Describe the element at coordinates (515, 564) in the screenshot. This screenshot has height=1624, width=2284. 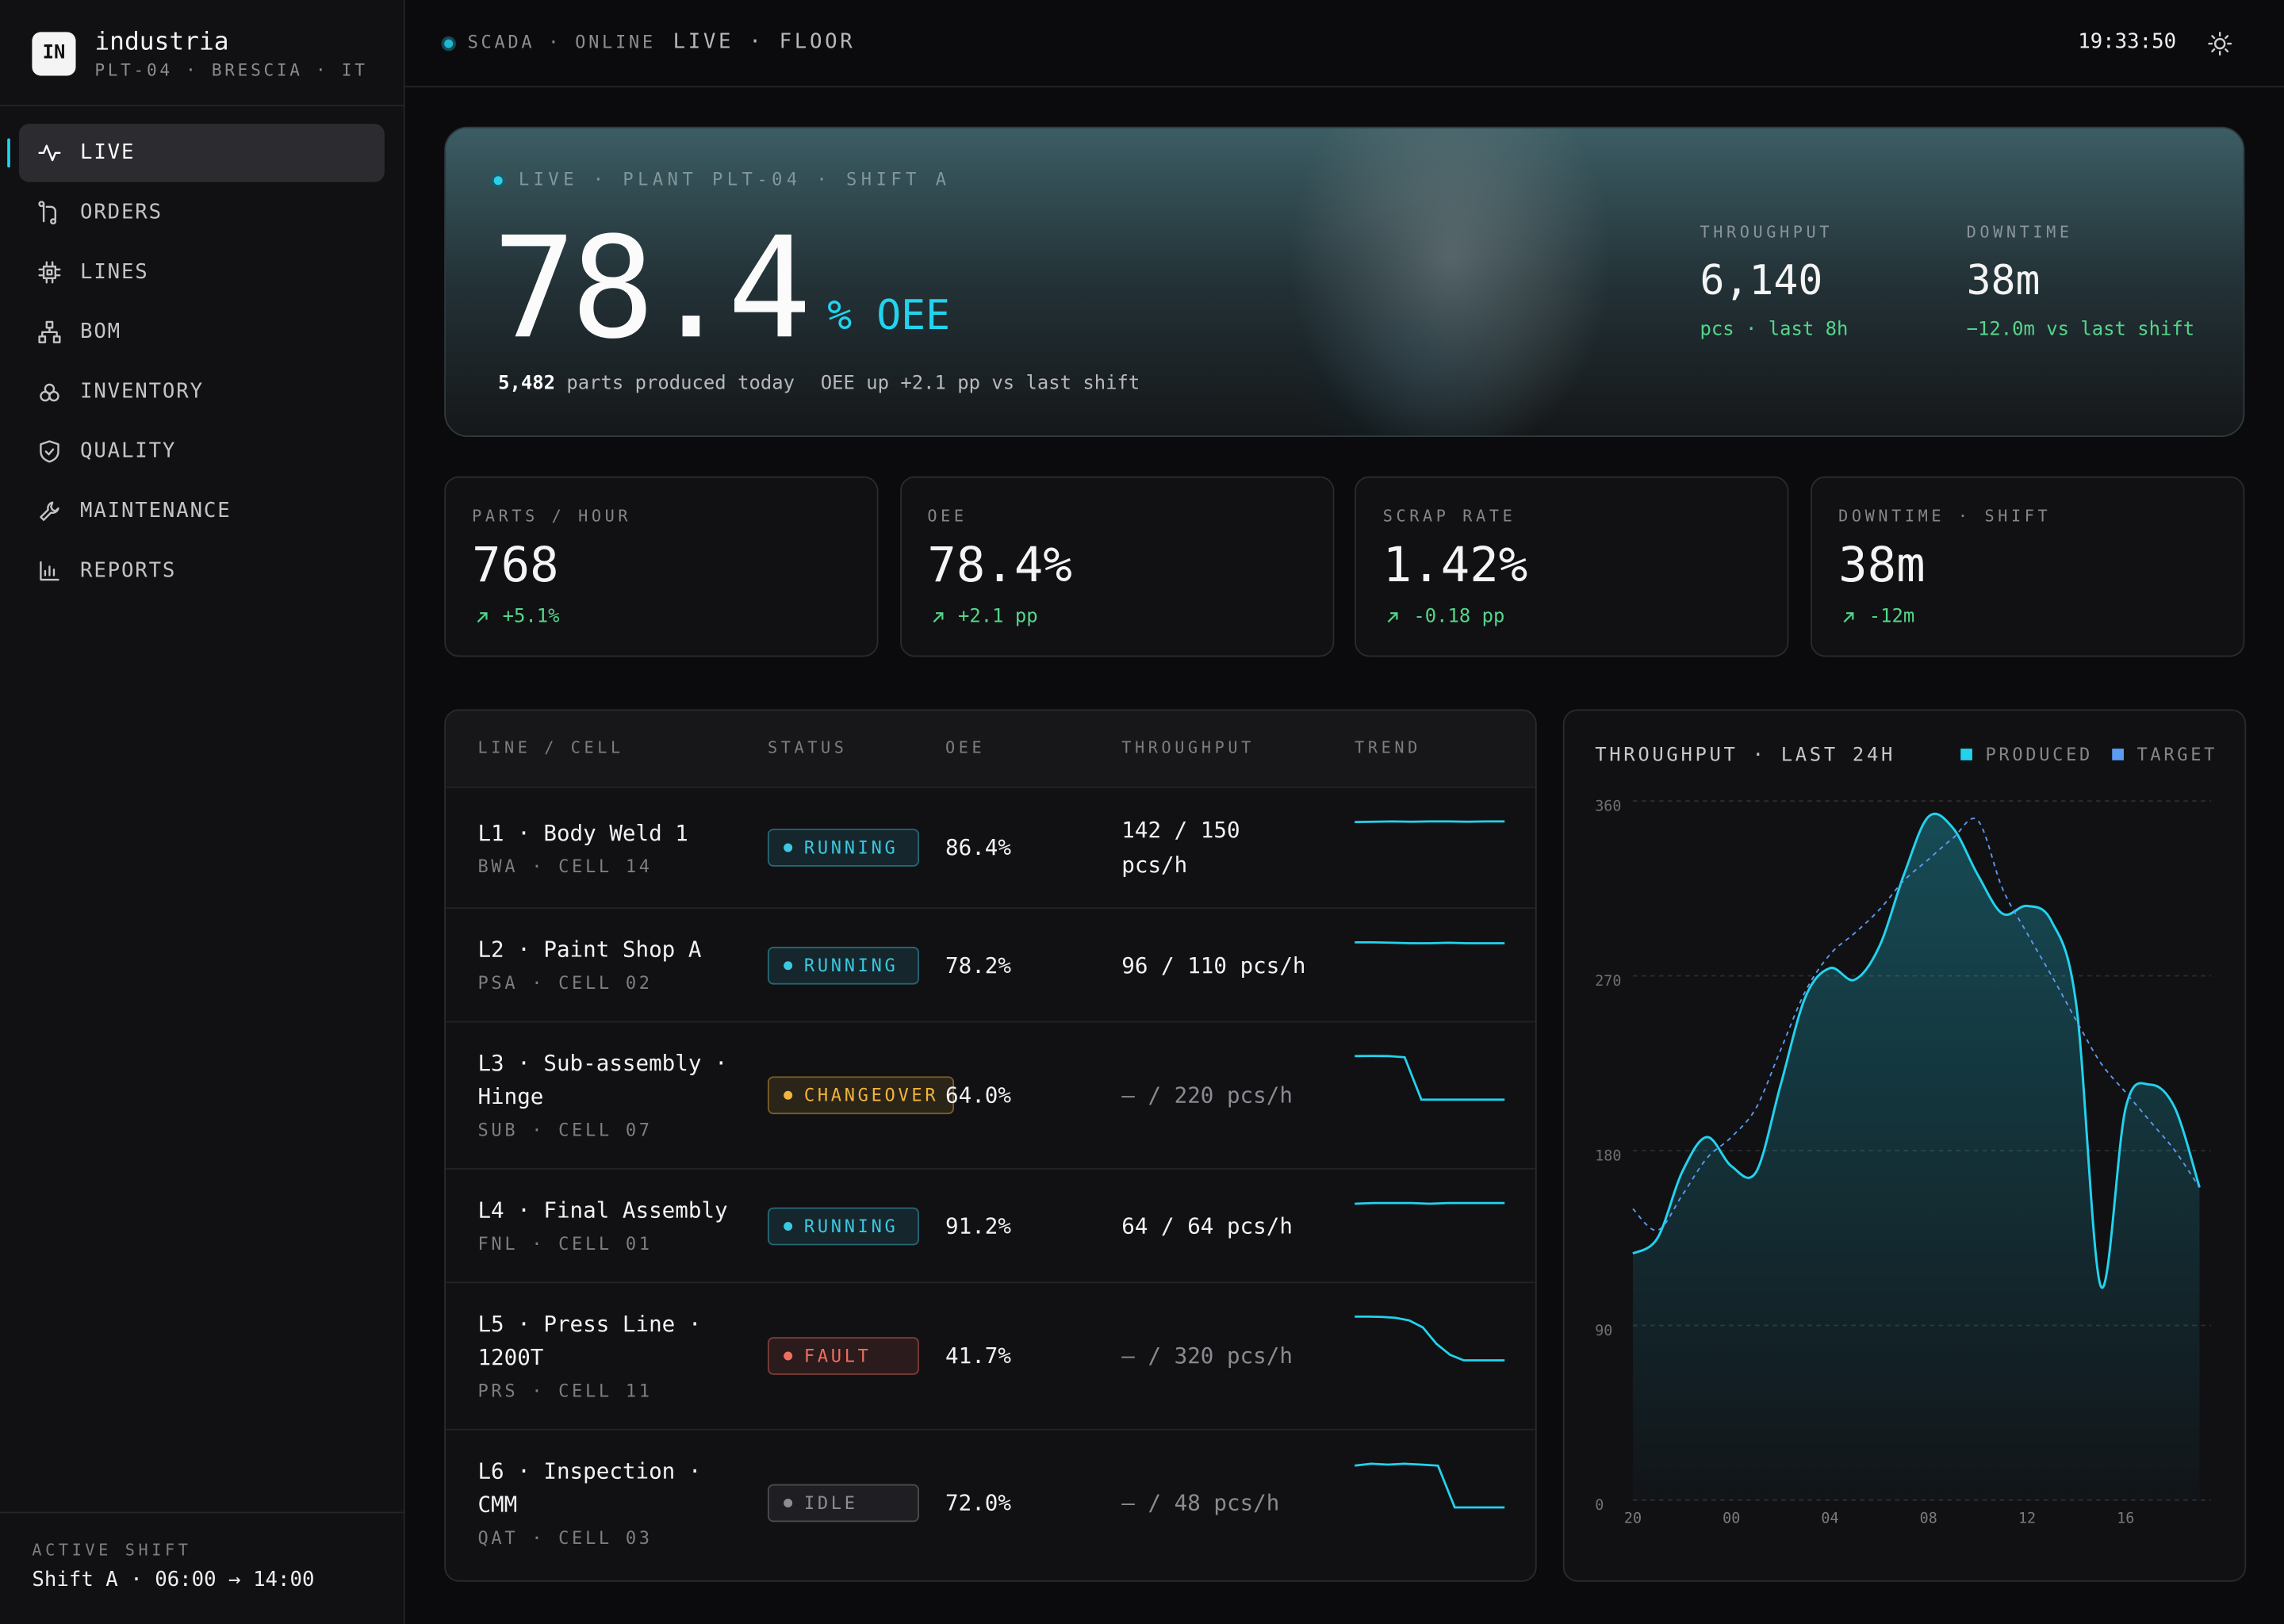
I see `kpi-value: 768` at that location.